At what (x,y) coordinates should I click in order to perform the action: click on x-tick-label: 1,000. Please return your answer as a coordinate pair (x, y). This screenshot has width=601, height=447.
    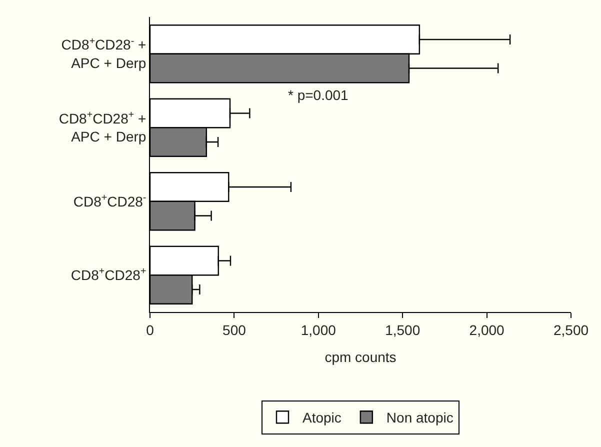
    Looking at the image, I should click on (318, 330).